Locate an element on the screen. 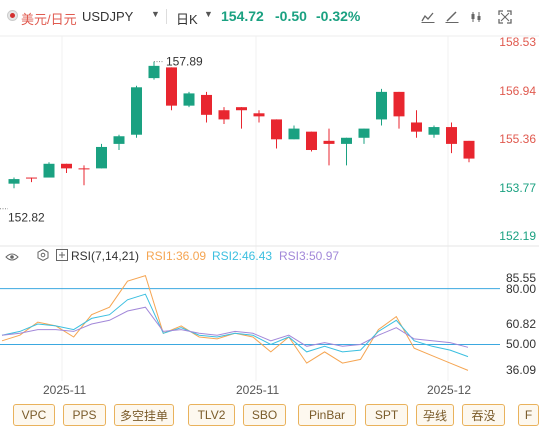 This screenshot has width=539, height=434. price-axis-label: 158.53 is located at coordinates (517, 42).